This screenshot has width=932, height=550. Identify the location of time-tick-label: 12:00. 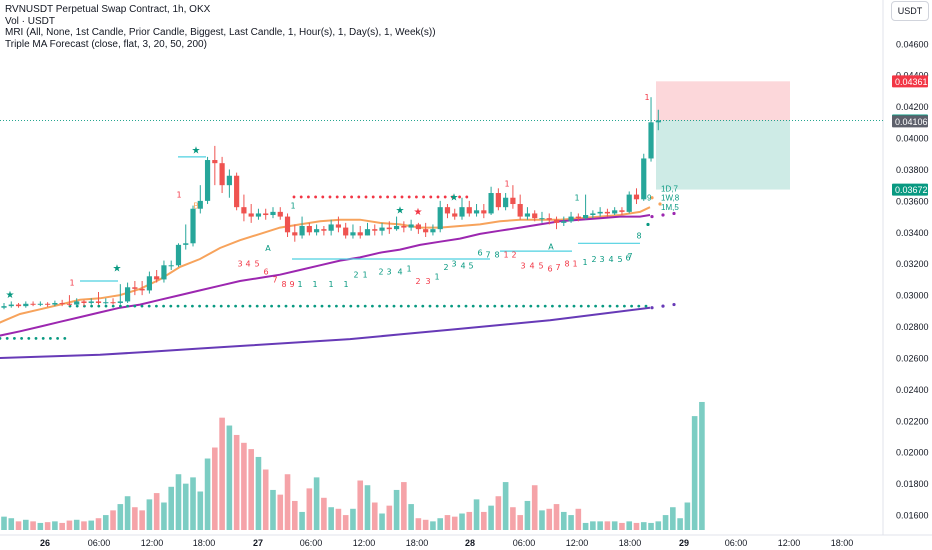
(152, 543).